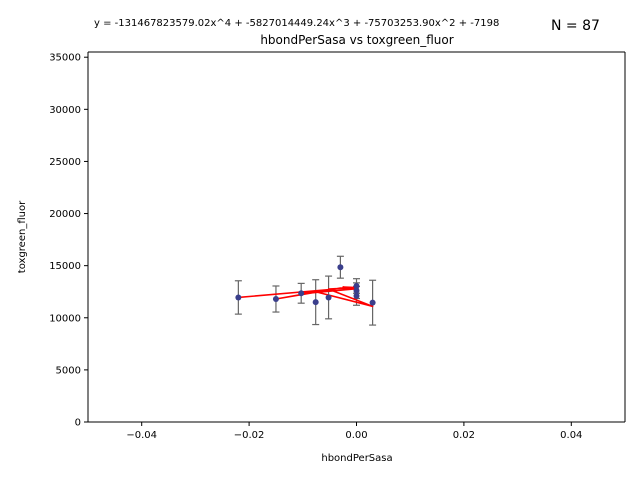 This screenshot has width=640, height=480. I want to click on x-tick-label-3: 0.02, so click(464, 435).